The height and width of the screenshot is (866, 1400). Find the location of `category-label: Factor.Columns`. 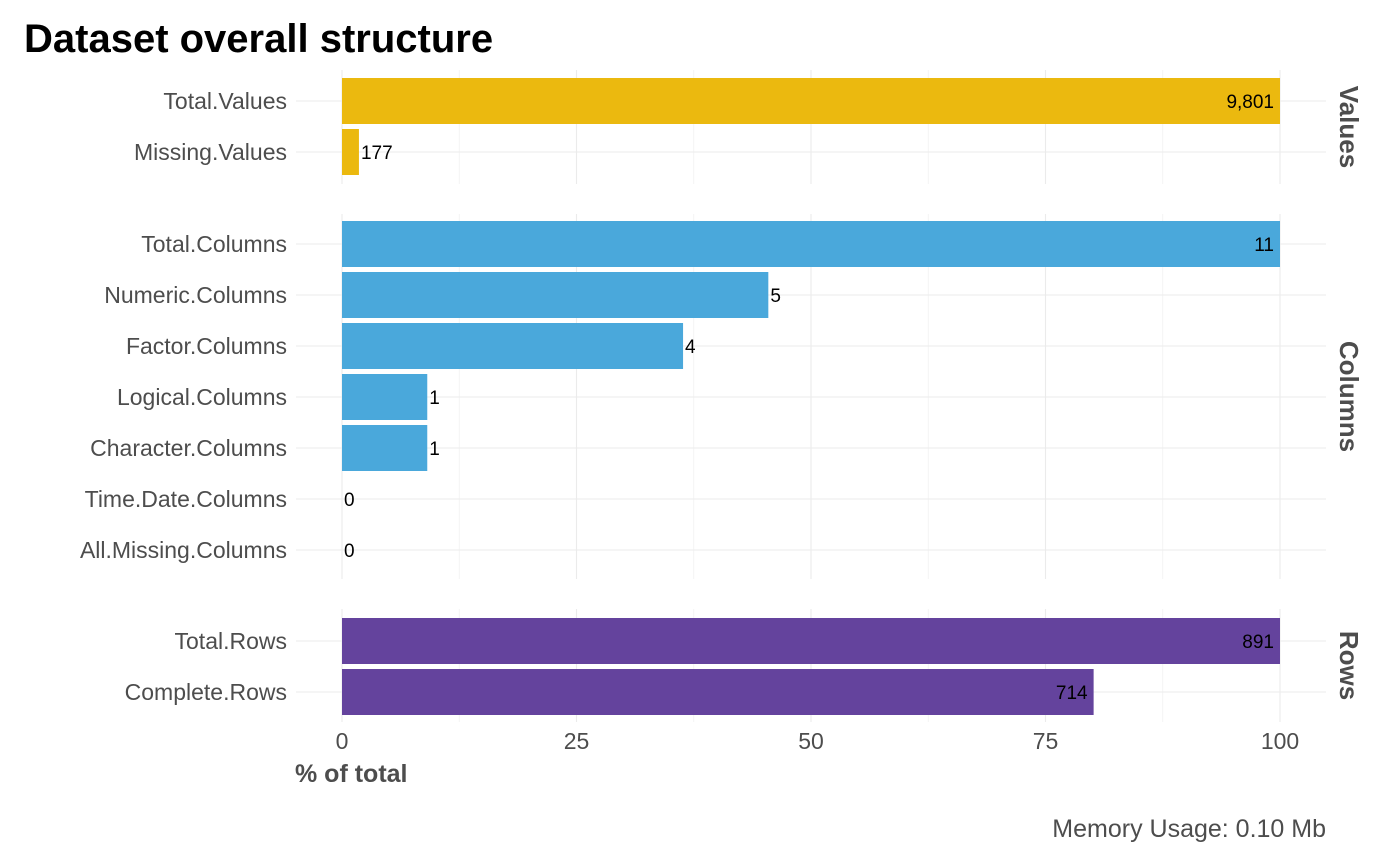

category-label: Factor.Columns is located at coordinates (206, 346).